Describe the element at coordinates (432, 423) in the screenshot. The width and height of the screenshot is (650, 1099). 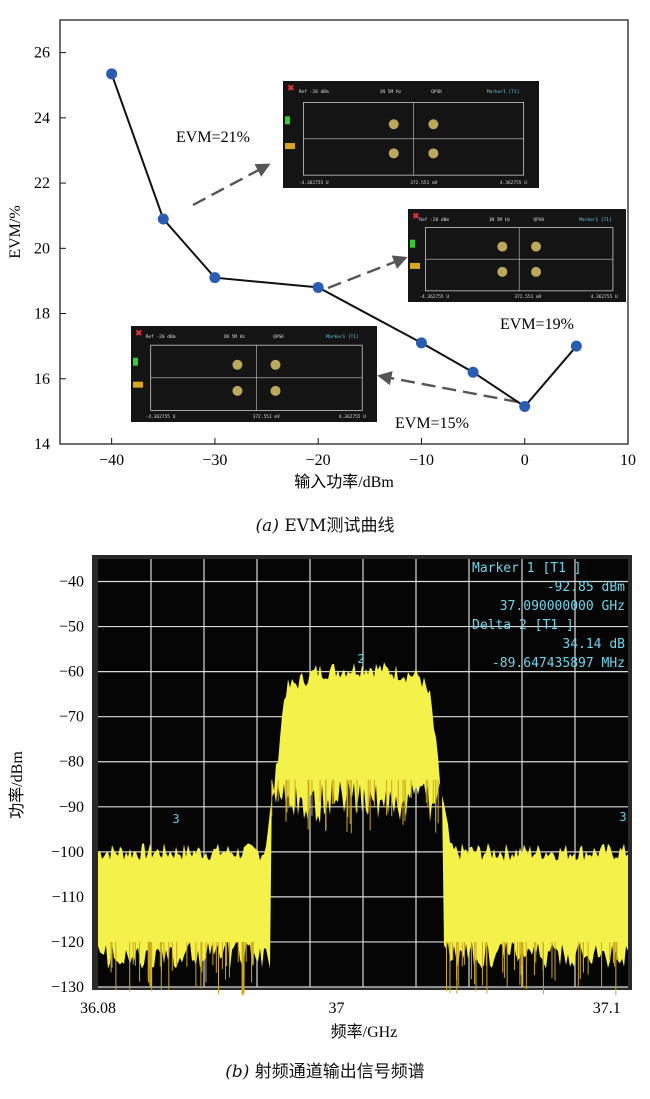
I see `annotation-evm-15: EVM=15%` at that location.